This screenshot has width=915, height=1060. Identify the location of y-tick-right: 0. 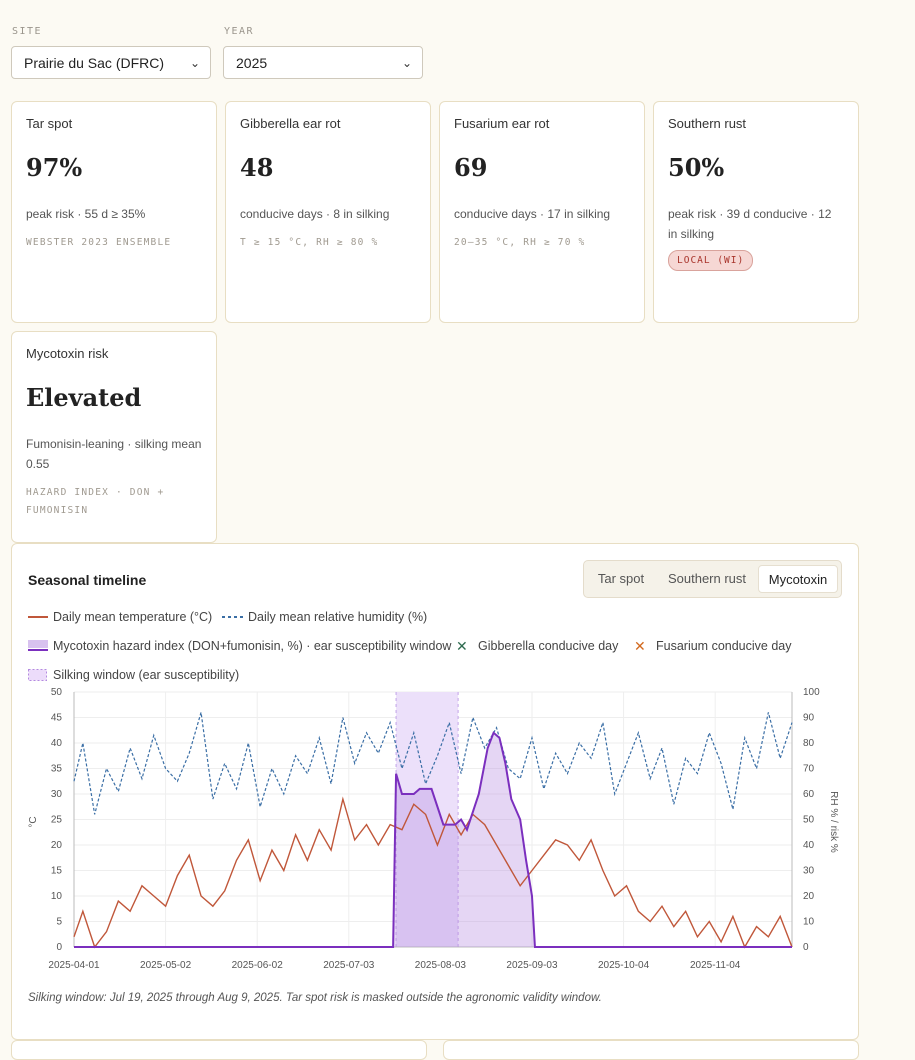
(806, 947).